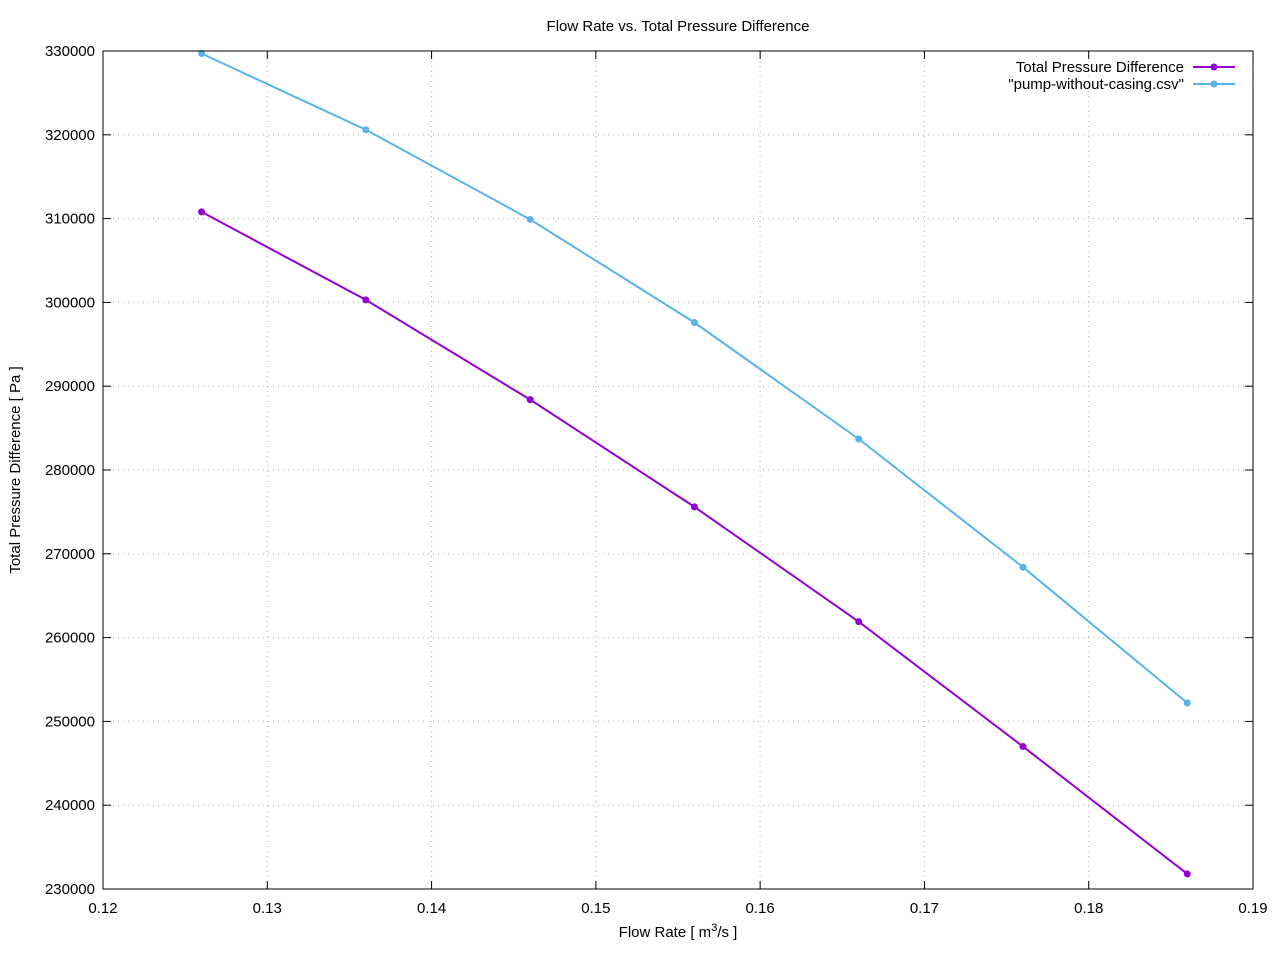 This screenshot has width=1280, height=960. What do you see at coordinates (70, 51) in the screenshot?
I see `y-tick-label: 330000` at bounding box center [70, 51].